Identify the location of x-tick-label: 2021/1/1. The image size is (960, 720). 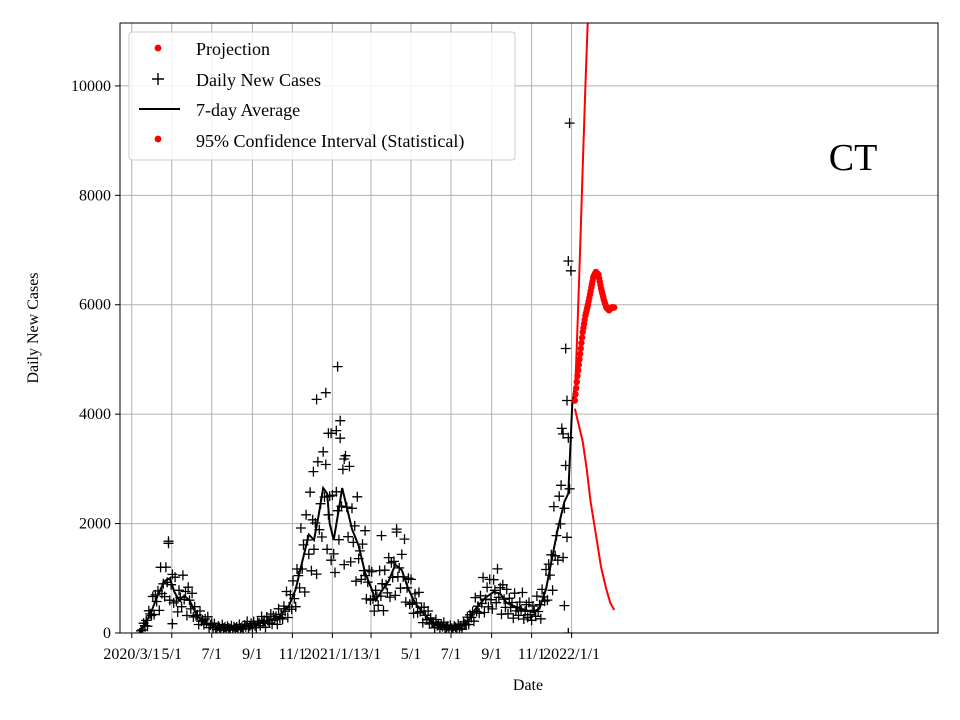
(332, 654).